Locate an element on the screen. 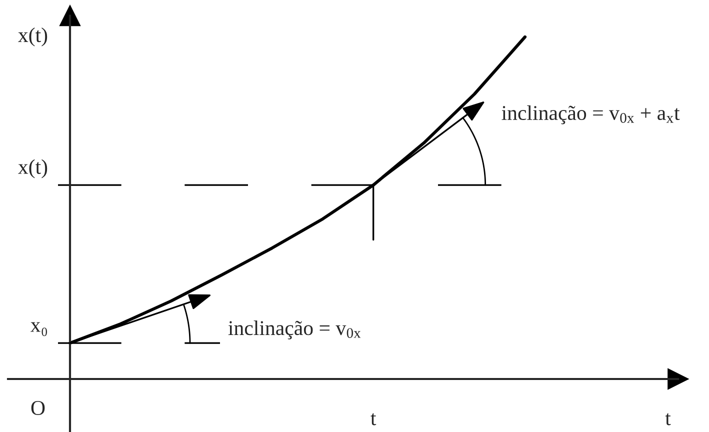 The width and height of the screenshot is (709, 432). ref-line-label: x(t) is located at coordinates (33, 168).